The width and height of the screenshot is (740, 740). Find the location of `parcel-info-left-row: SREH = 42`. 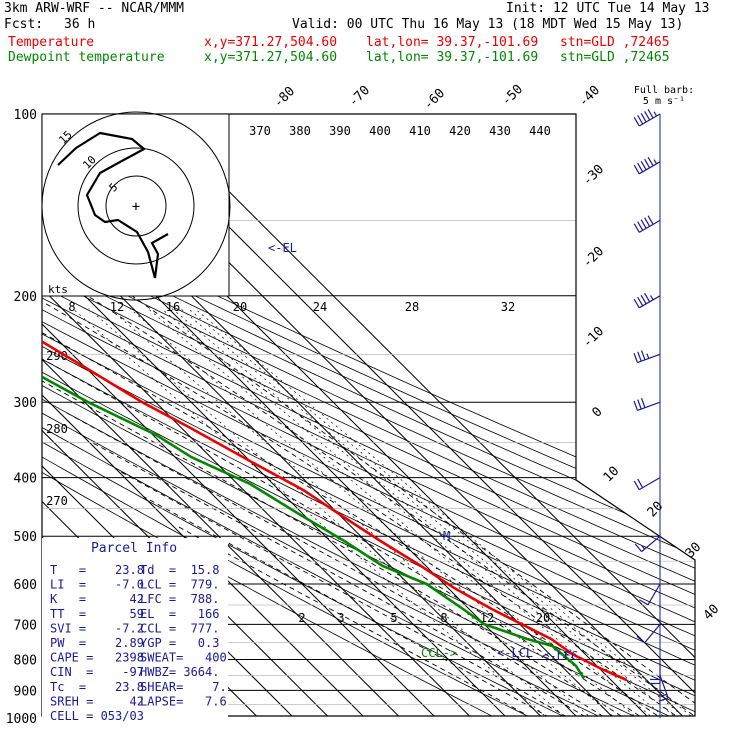

parcel-info-left-row: SREH = 42 is located at coordinates (97, 701).